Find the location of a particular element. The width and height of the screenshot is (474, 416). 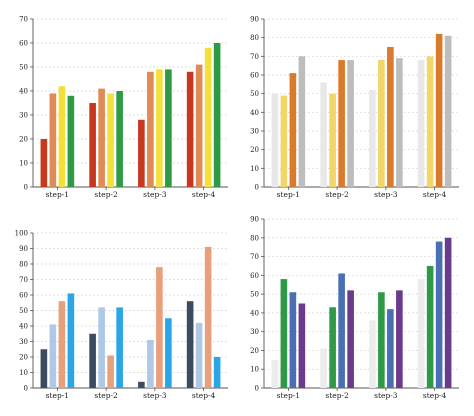

y-tick-label: 80 is located at coordinates (23, 265).